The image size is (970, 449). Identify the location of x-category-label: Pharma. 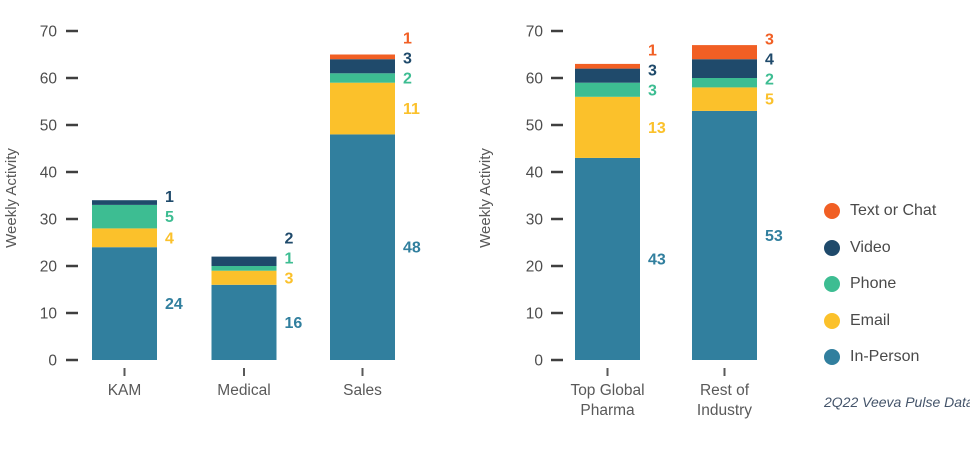
(607, 410).